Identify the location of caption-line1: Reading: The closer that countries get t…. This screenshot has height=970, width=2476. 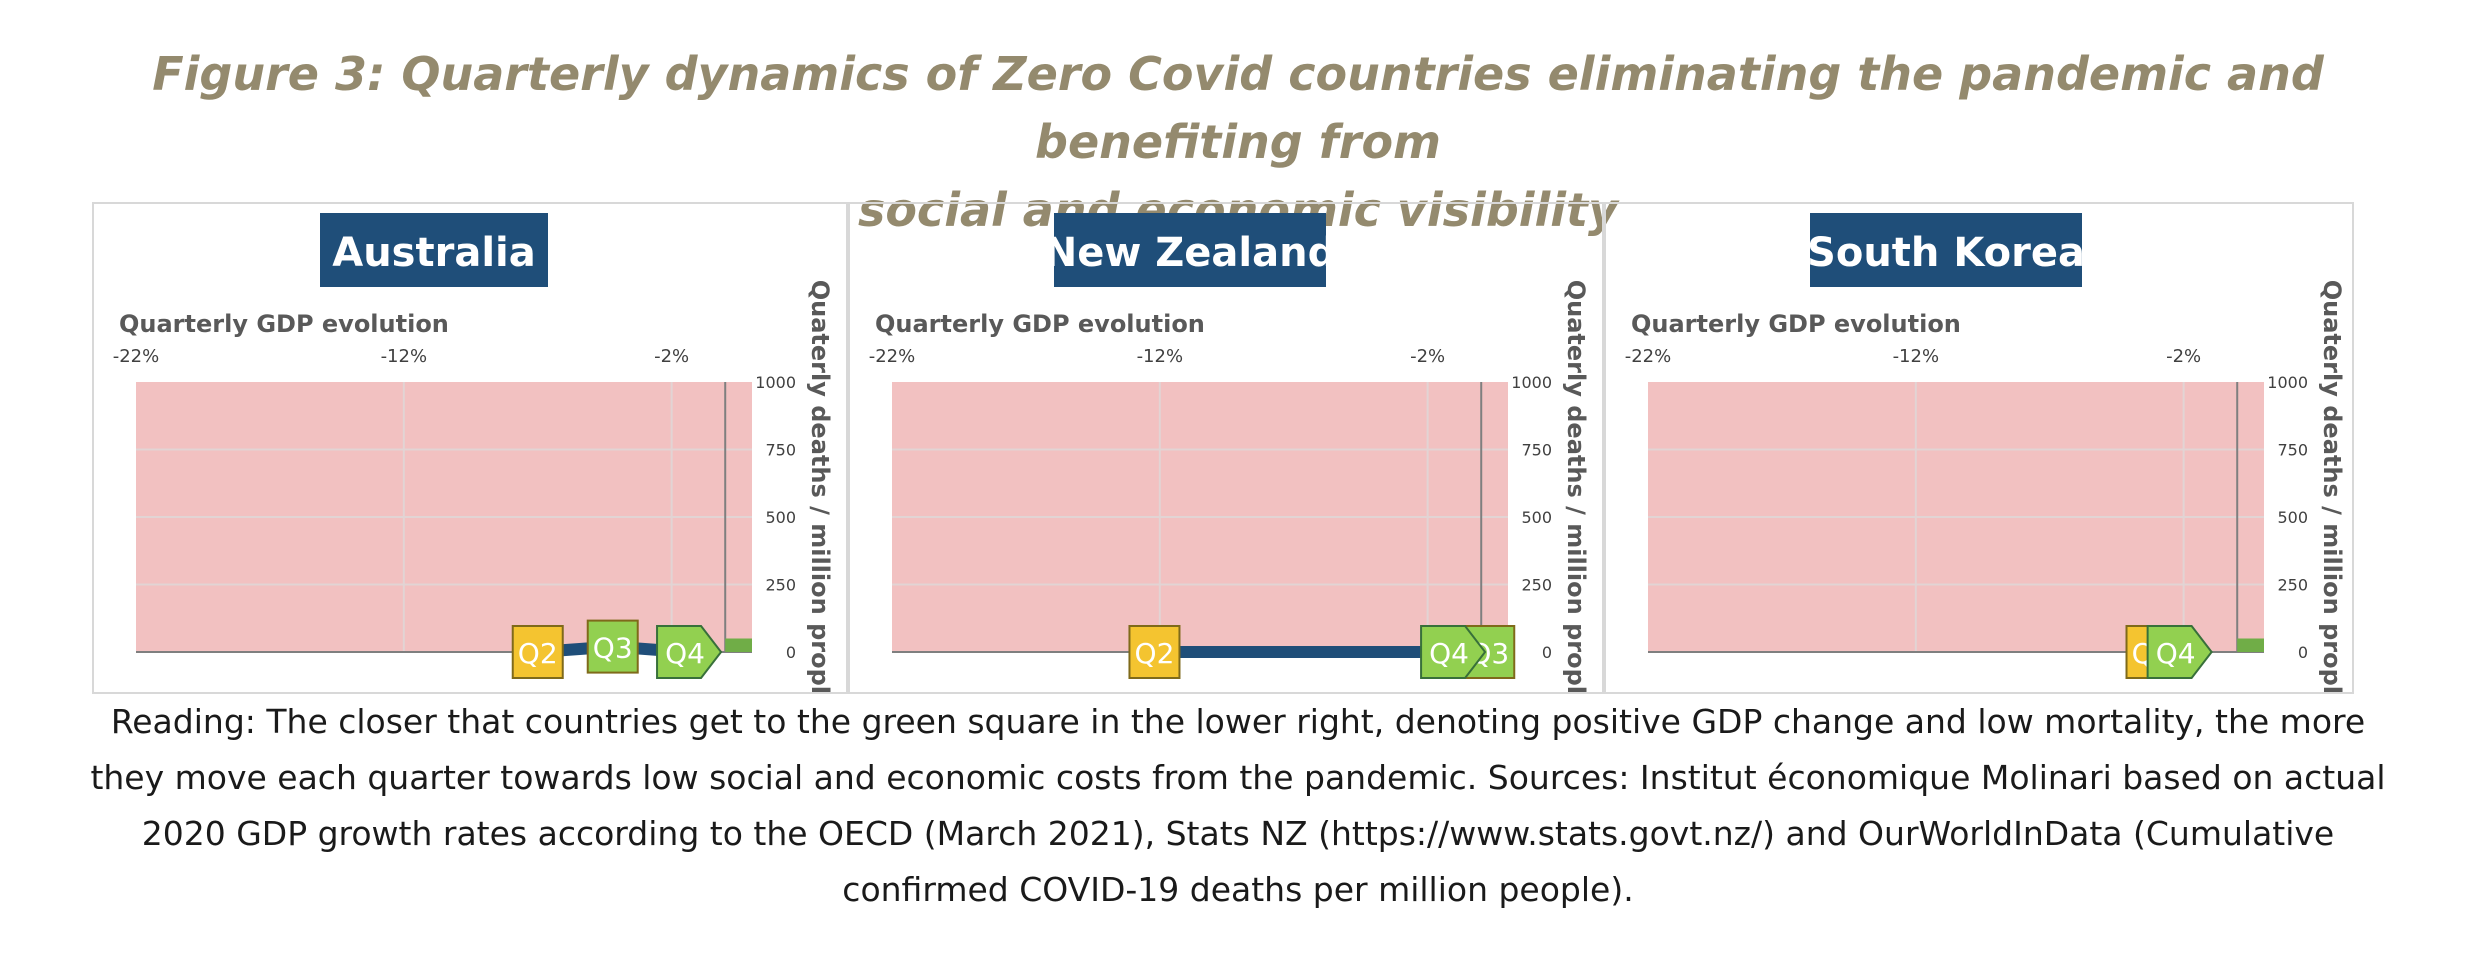
(1238, 721).